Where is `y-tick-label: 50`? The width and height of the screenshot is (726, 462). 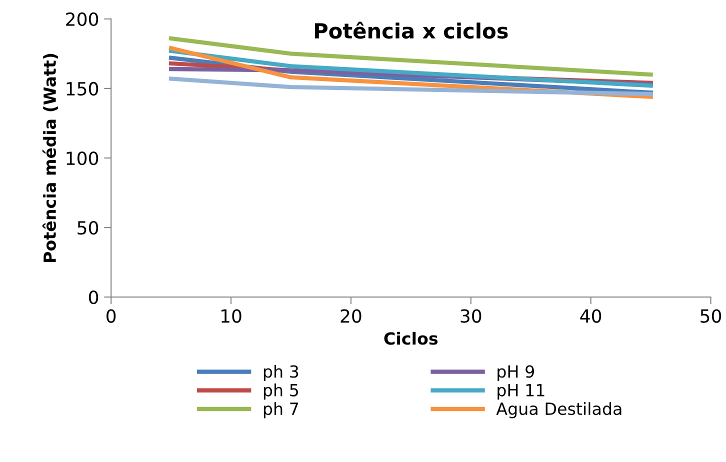 y-tick-label: 50 is located at coordinates (88, 227).